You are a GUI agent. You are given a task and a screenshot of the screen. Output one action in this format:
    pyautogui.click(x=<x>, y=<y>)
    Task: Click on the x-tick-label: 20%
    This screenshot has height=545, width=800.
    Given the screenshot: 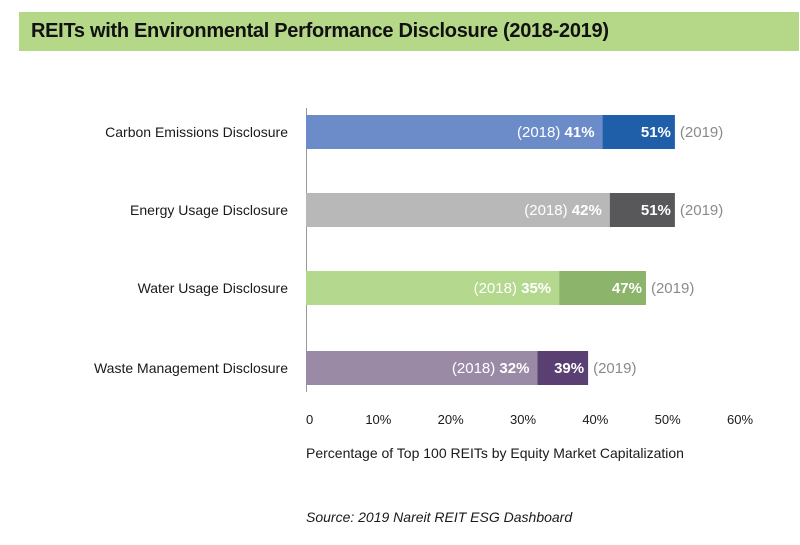 What is the action you would take?
    pyautogui.click(x=451, y=419)
    